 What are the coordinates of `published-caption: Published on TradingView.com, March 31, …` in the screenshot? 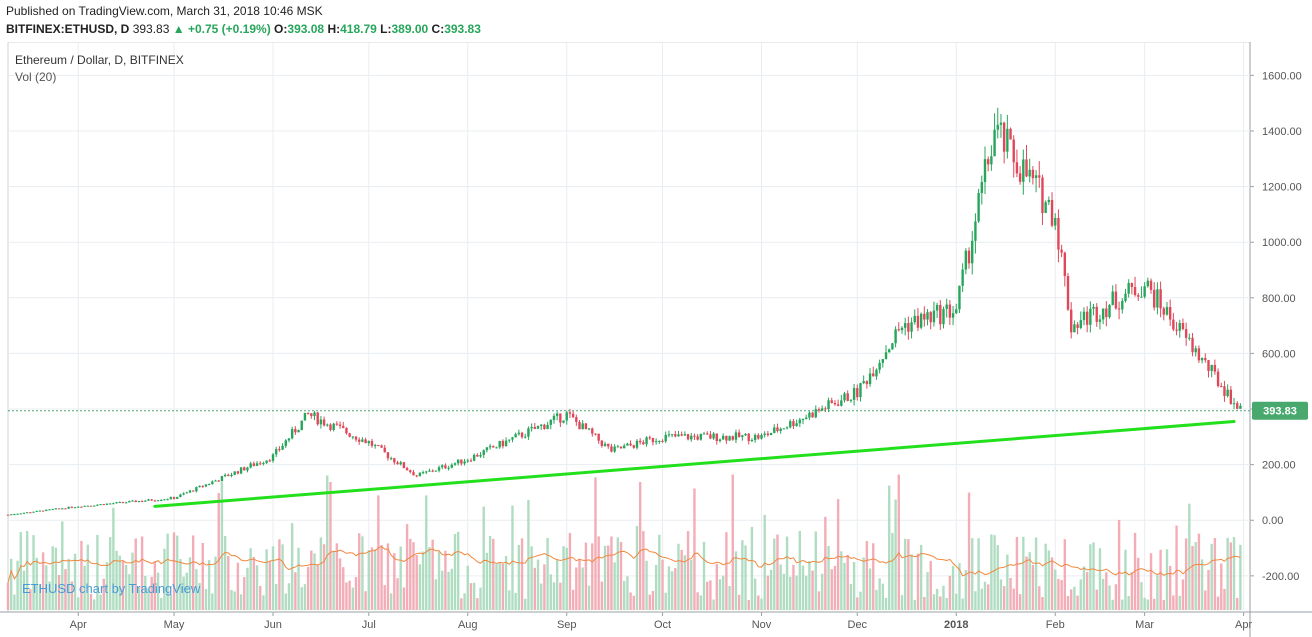 It's located at (164, 11).